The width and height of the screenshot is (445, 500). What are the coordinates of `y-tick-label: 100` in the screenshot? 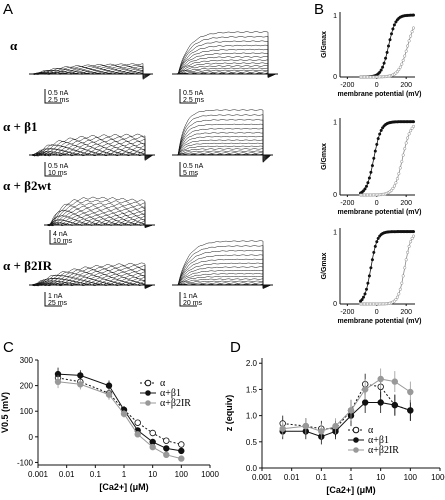 It's located at (27, 411).